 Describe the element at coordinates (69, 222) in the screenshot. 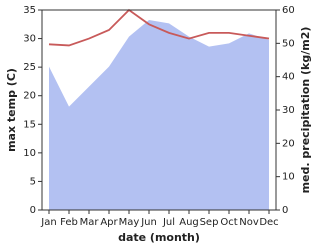

I see `x-tick-label: Feb` at that location.